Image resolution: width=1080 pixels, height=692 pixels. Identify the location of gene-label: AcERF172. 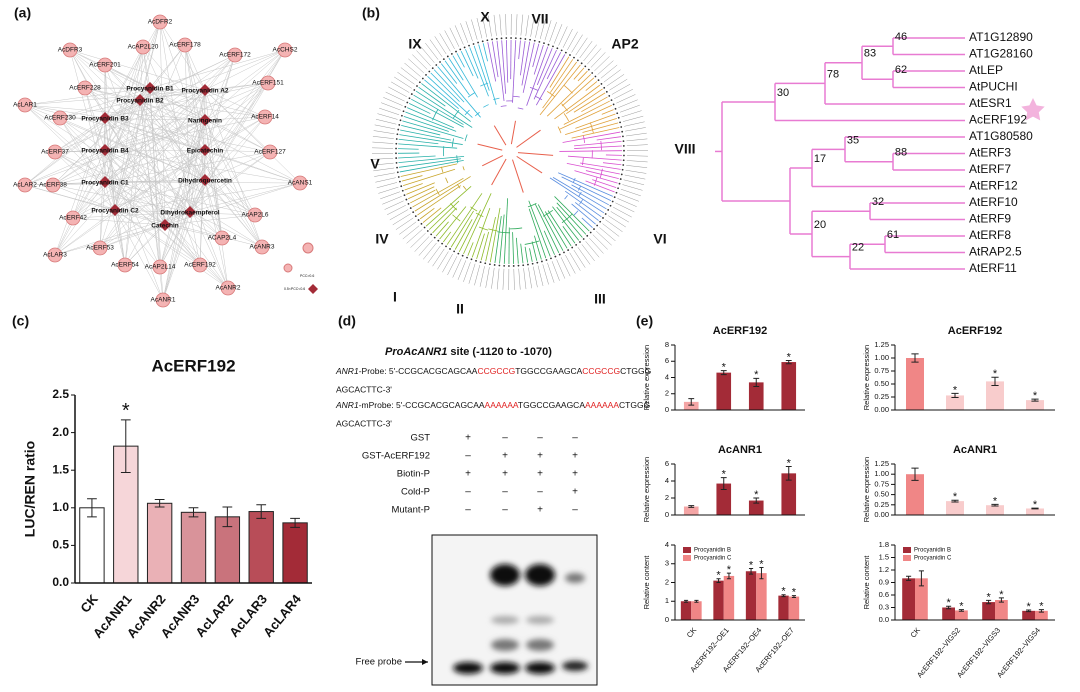
(235, 55).